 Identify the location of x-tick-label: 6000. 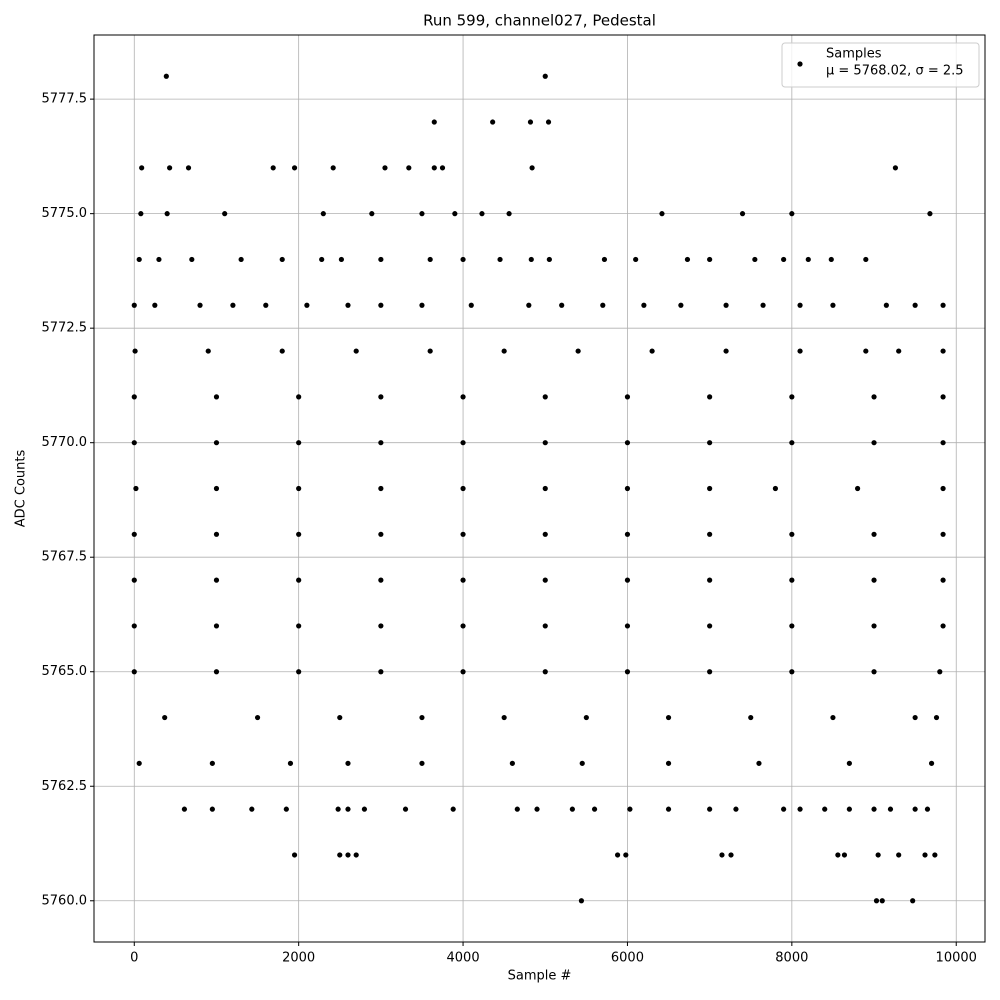
(627, 958).